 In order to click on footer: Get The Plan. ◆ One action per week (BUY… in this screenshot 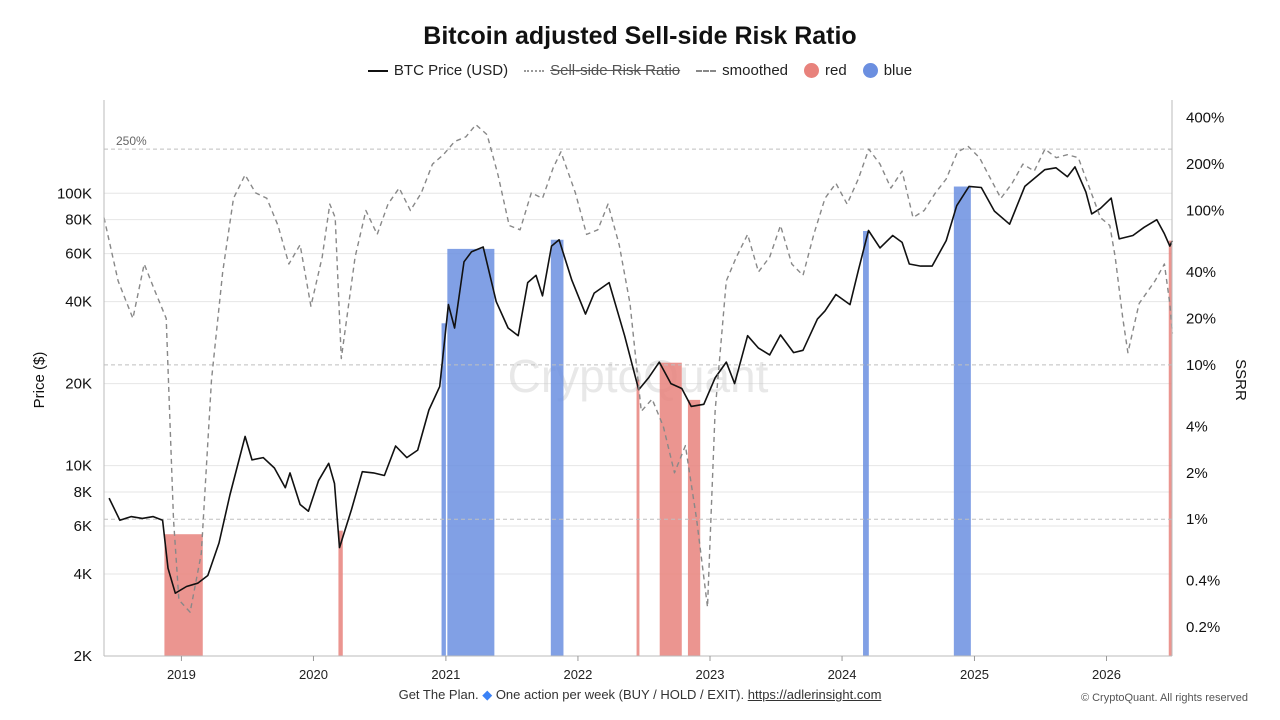, I will do `click(640, 695)`.